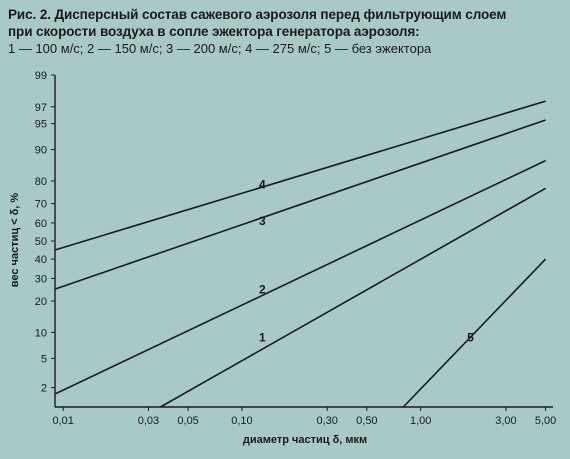  What do you see at coordinates (545, 421) in the screenshot?
I see `x-tick-label: 5,00` at bounding box center [545, 421].